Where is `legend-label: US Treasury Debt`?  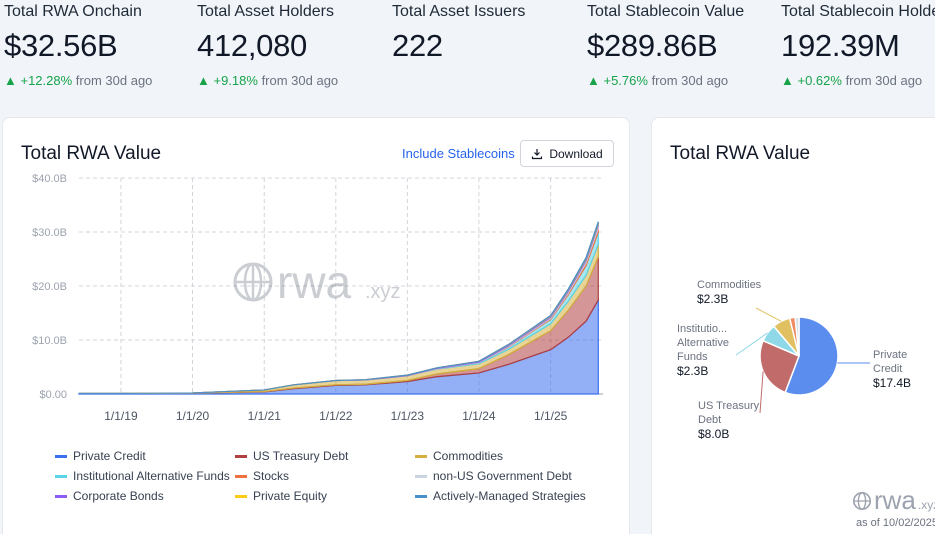 legend-label: US Treasury Debt is located at coordinates (301, 456).